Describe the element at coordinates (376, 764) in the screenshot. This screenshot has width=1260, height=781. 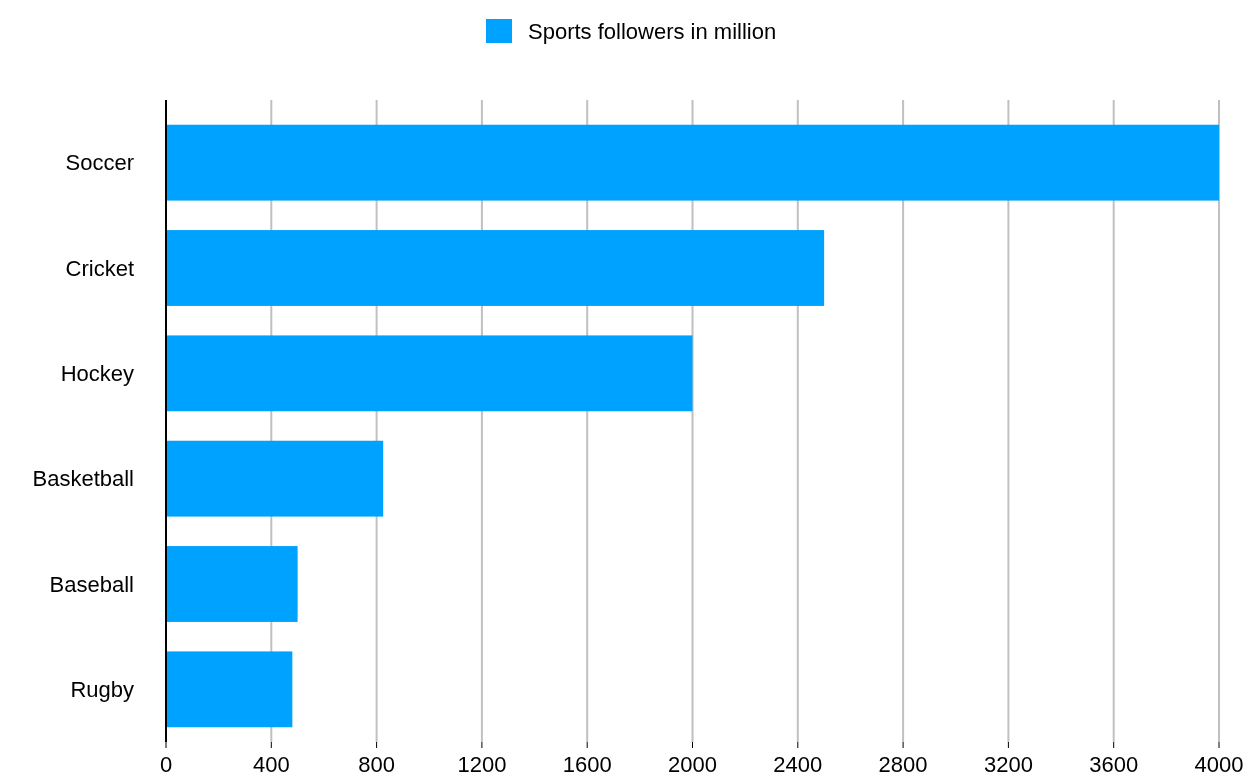
I see `x-tick-label: 800` at that location.